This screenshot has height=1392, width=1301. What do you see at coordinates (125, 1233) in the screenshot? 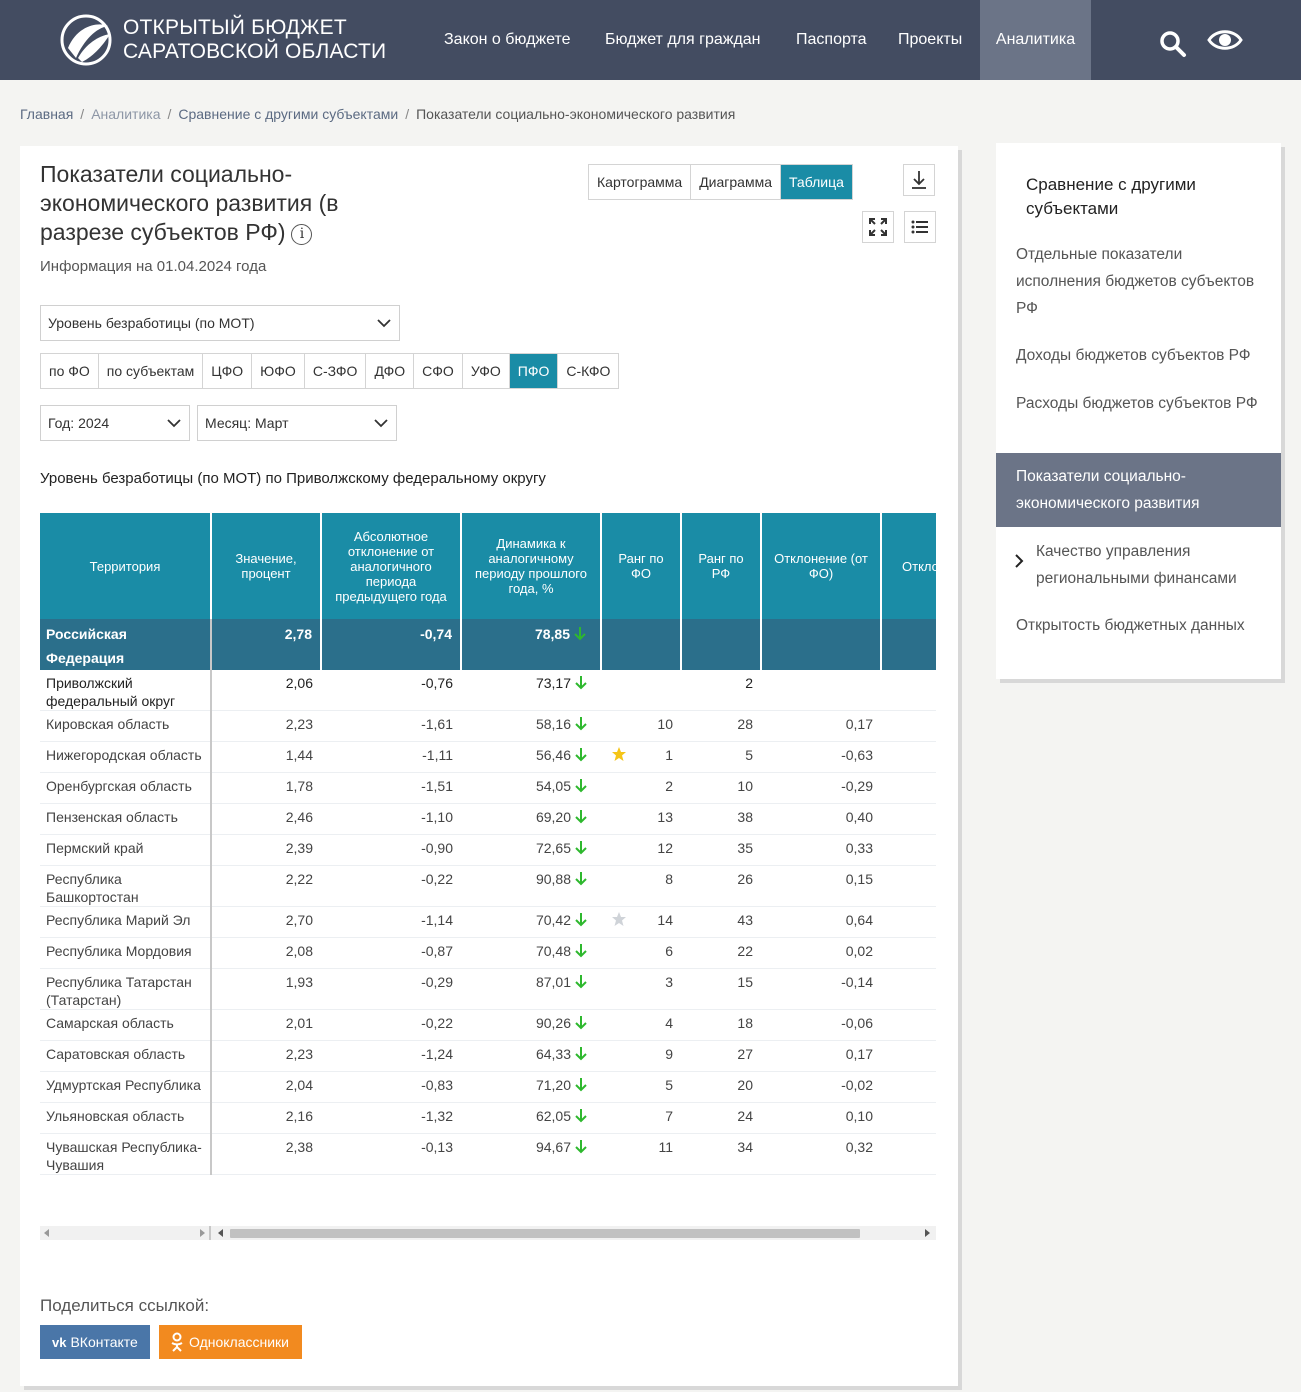
I see `frozen-column-scrollbar` at bounding box center [125, 1233].